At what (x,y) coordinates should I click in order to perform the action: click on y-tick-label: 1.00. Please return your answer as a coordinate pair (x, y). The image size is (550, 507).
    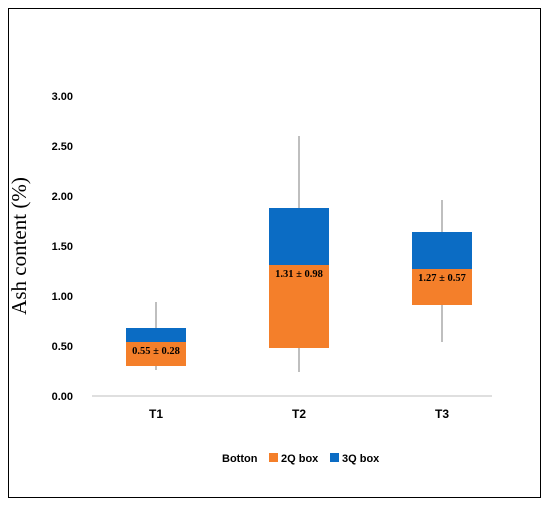
    Looking at the image, I should click on (62, 297).